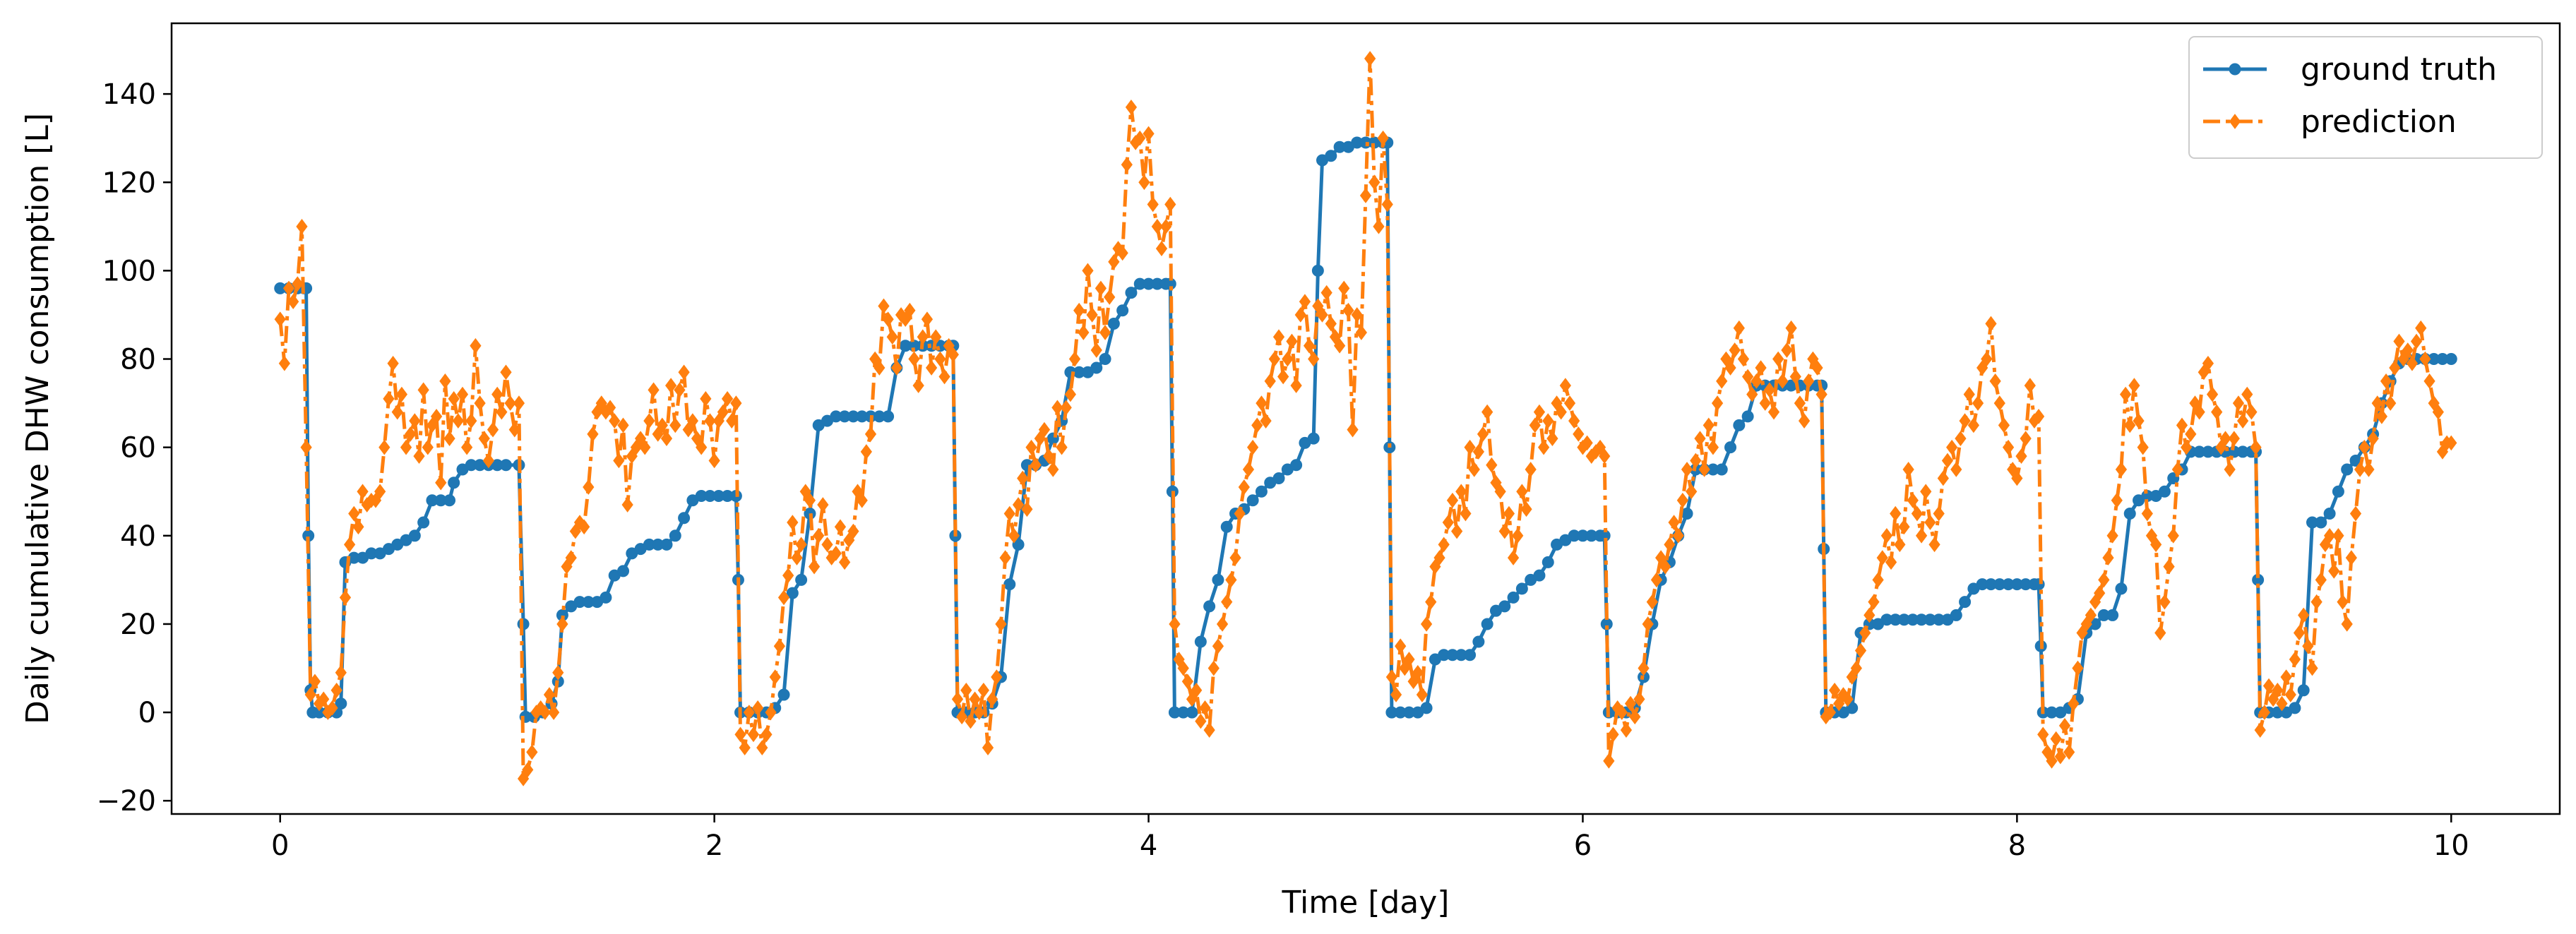 The width and height of the screenshot is (2576, 934). I want to click on x-tick-label: 0, so click(280, 846).